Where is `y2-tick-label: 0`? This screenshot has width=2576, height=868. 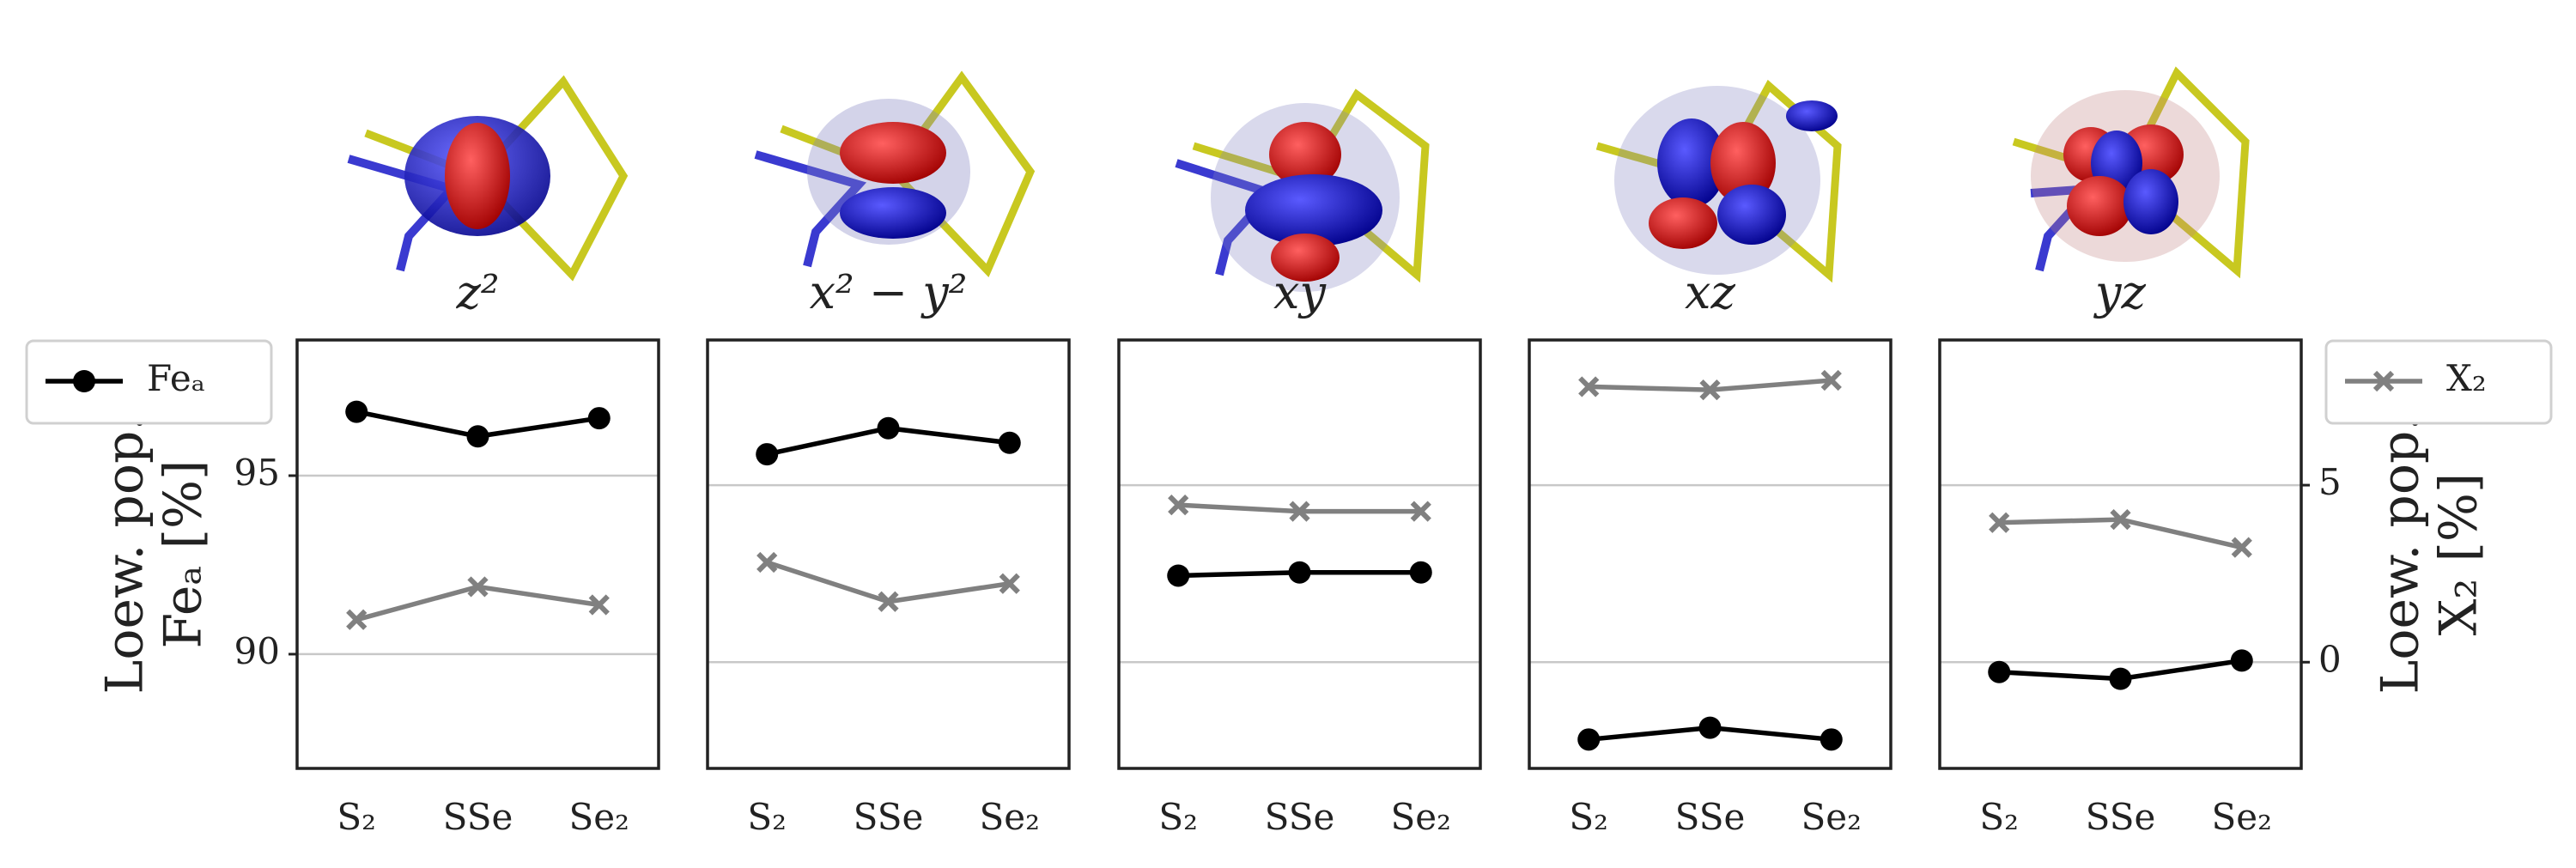 y2-tick-label: 0 is located at coordinates (2330, 659).